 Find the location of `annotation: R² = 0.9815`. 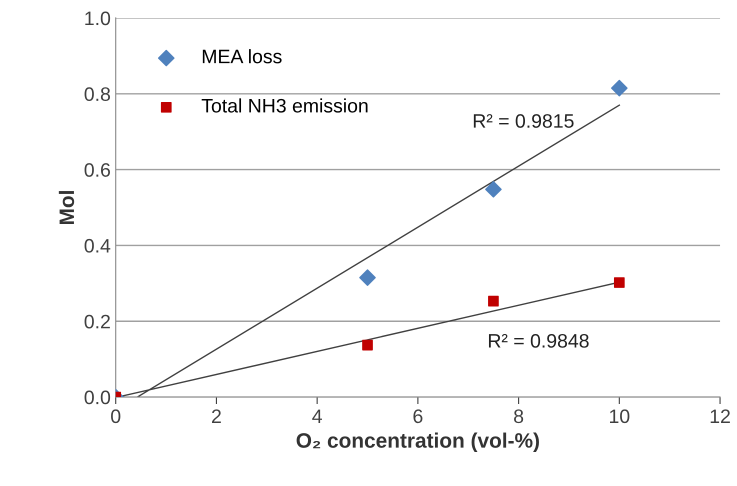

annotation: R² = 0.9815 is located at coordinates (524, 121).